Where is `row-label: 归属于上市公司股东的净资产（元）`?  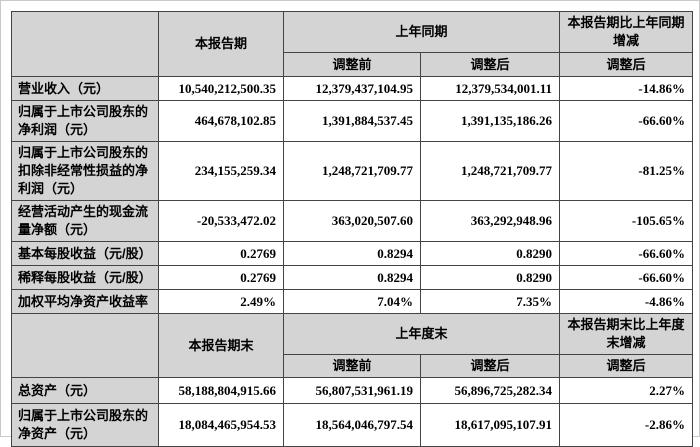 row-label: 归属于上市公司股东的净资产（元） is located at coordinates (85, 425).